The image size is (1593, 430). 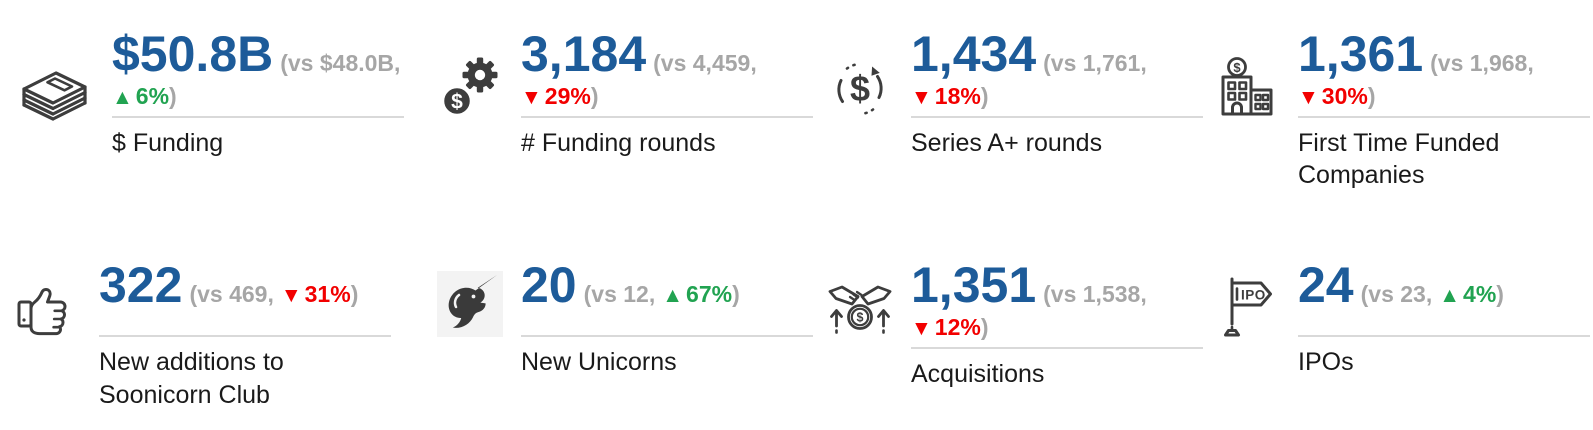 I want to click on stat-label: IPOs, so click(x=1326, y=362).